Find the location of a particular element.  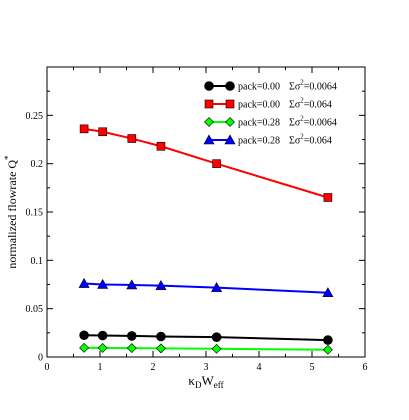

x-tick-label: 2 is located at coordinates (153, 367).